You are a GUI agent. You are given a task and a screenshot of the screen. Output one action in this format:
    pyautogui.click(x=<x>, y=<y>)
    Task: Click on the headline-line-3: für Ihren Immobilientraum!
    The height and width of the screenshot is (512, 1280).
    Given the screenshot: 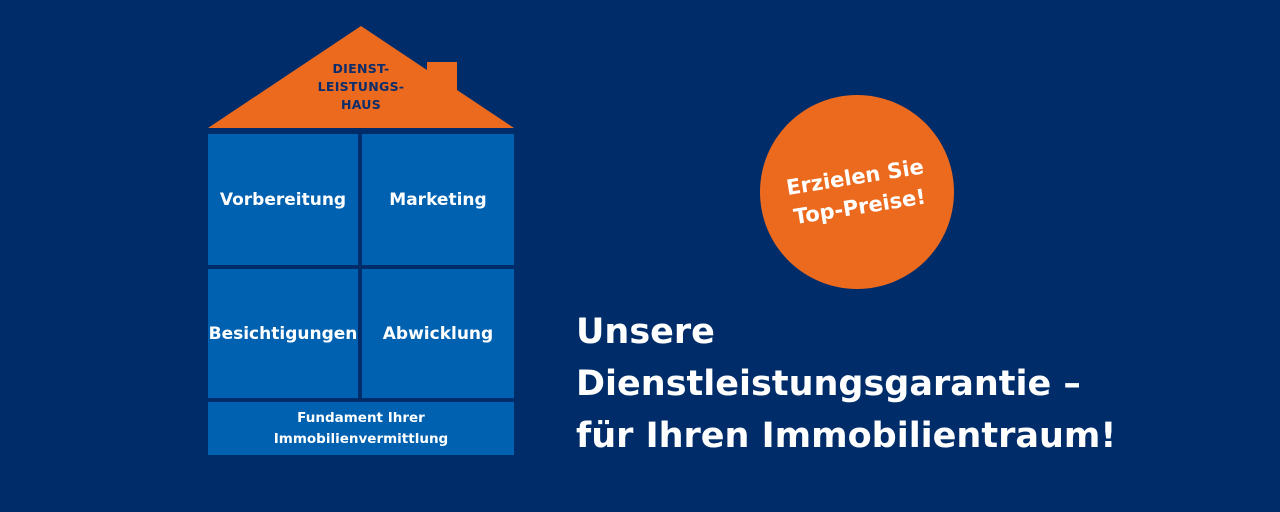 What is the action you would take?
    pyautogui.click(x=846, y=436)
    